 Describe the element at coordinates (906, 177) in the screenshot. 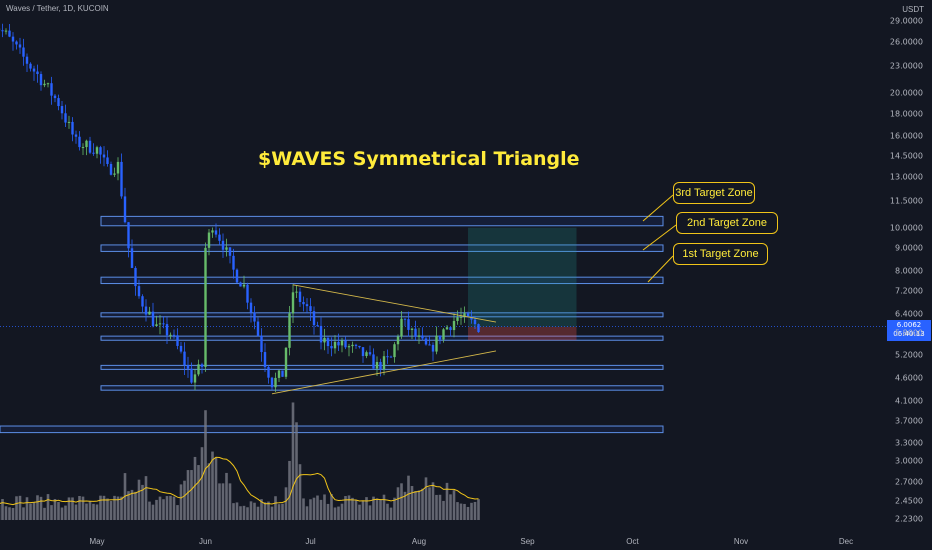

I see `y-tick-label: 13.0000` at that location.